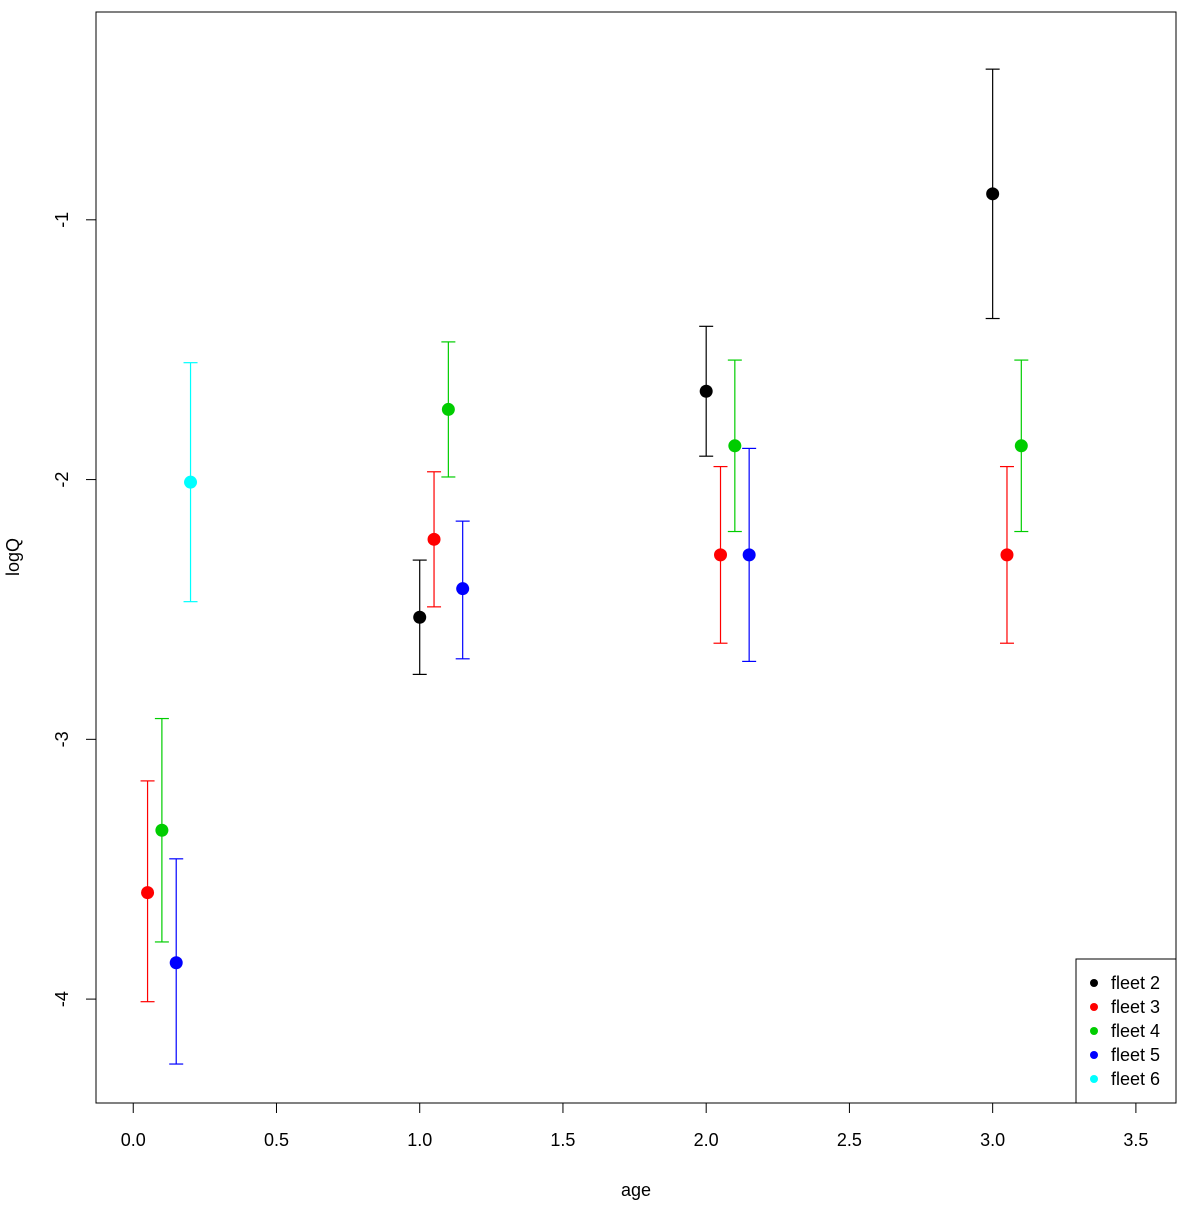 This screenshot has width=1200, height=1205. I want to click on legend: fleet 2 fleet 3 fleet 4 fleet 5 fleet 6, so click(1126, 1031).